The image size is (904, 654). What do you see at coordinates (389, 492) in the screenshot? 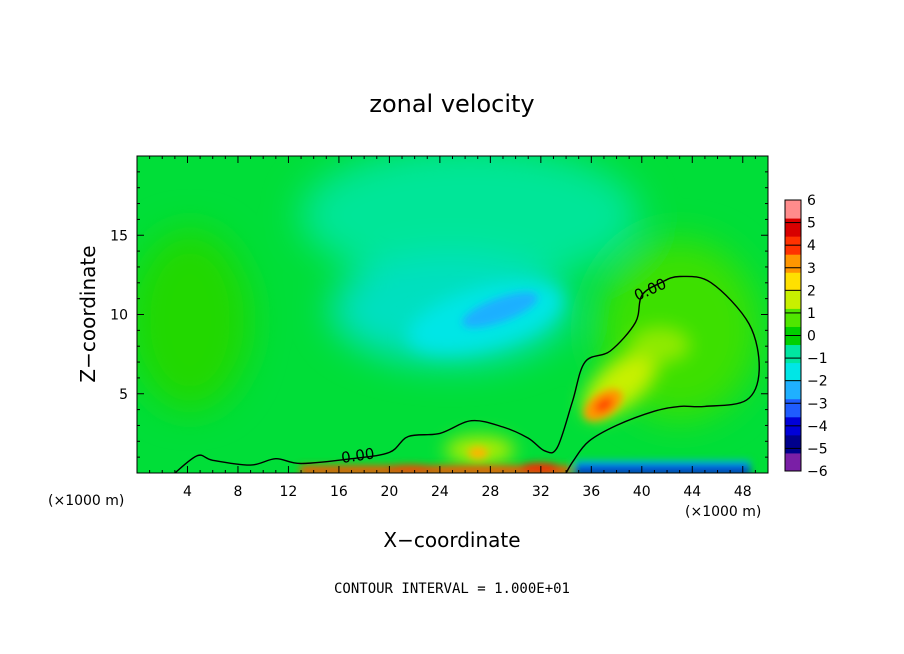
I see `x-tick-label: 20` at bounding box center [389, 492].